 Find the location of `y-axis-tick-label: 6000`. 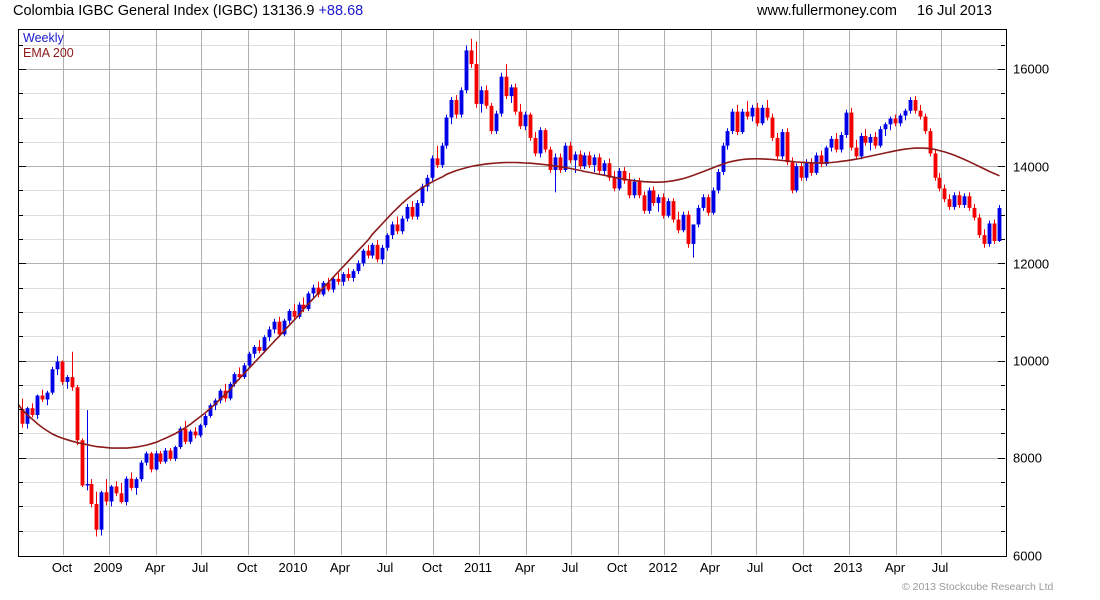

y-axis-tick-label: 6000 is located at coordinates (1027, 555).